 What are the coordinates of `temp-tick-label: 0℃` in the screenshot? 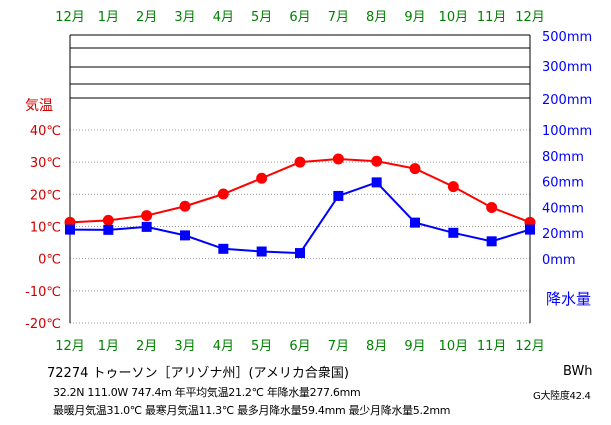 It's located at (49, 260).